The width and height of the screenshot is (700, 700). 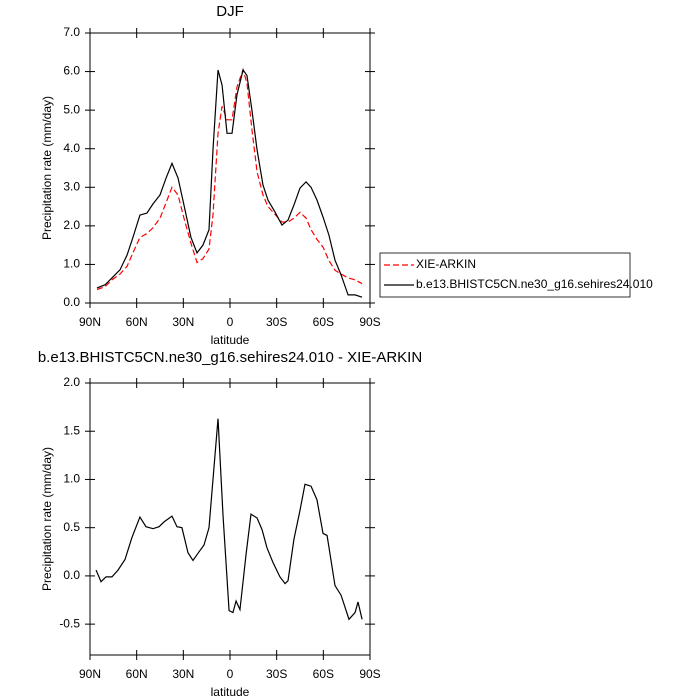 What do you see at coordinates (446, 264) in the screenshot?
I see `legend-label: XIE-ARKIN` at bounding box center [446, 264].